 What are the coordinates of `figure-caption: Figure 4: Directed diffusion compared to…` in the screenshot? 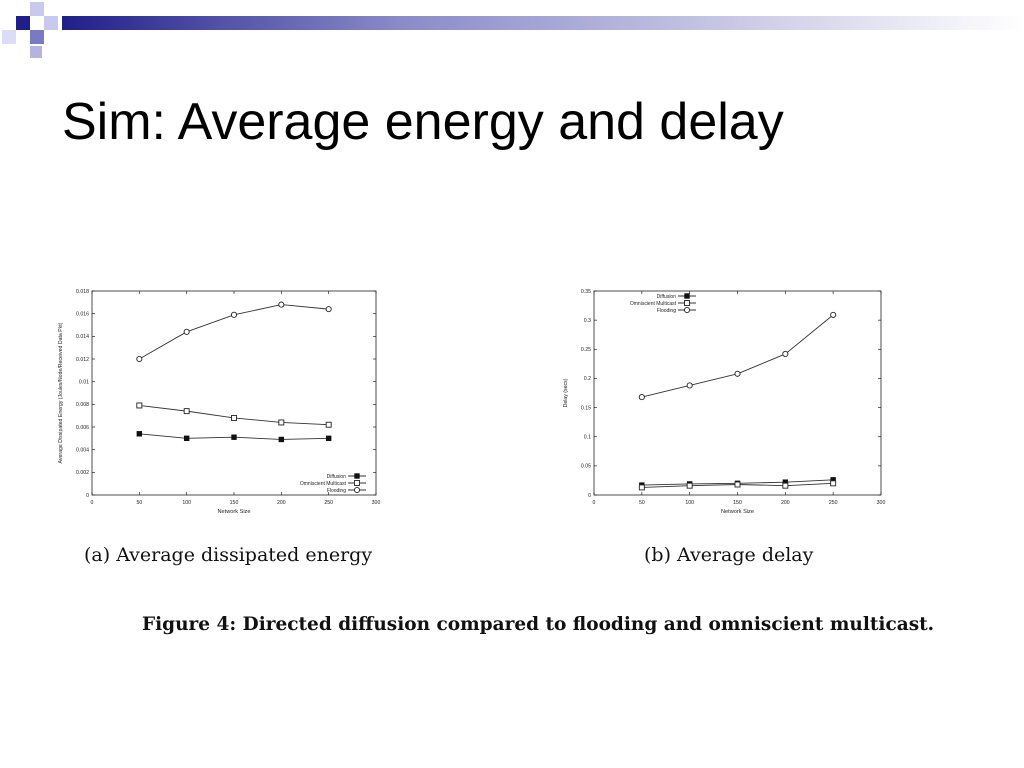 It's located at (538, 624).